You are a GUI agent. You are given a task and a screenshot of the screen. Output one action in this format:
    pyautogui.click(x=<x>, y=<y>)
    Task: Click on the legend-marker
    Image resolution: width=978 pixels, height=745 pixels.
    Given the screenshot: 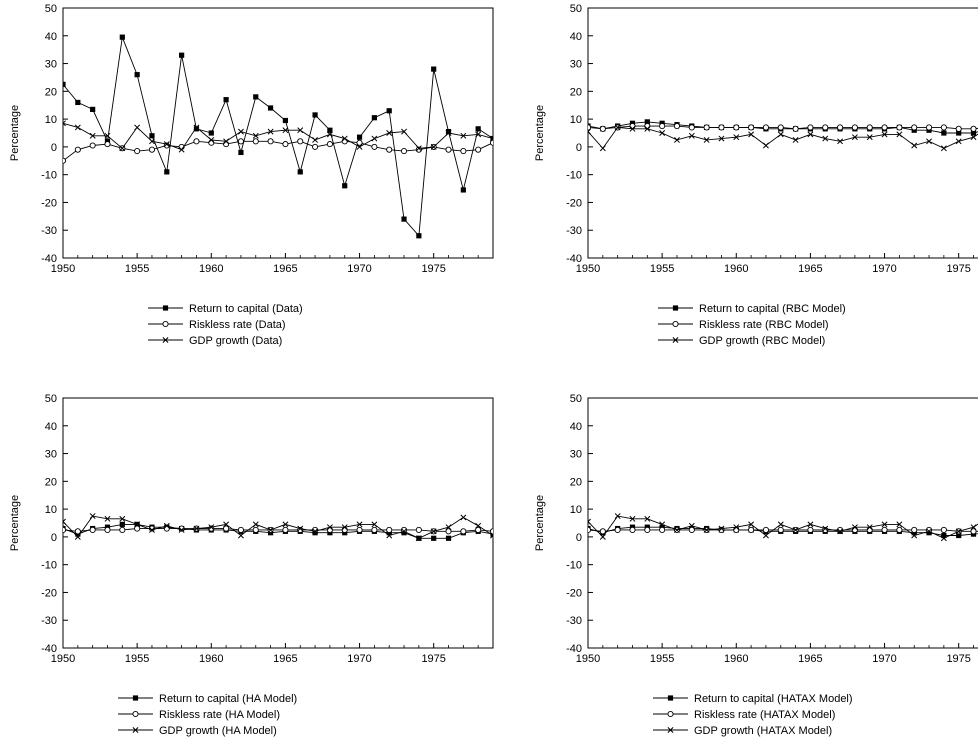 What is the action you would take?
    pyautogui.click(x=135, y=730)
    